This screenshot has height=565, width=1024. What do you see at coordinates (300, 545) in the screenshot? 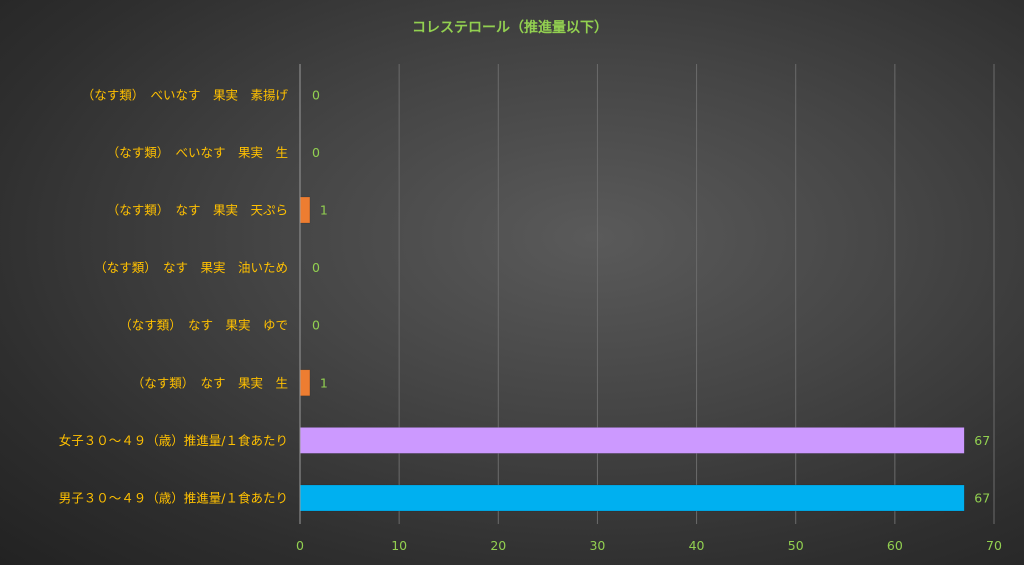
I see `x-tick-label: 0` at bounding box center [300, 545].